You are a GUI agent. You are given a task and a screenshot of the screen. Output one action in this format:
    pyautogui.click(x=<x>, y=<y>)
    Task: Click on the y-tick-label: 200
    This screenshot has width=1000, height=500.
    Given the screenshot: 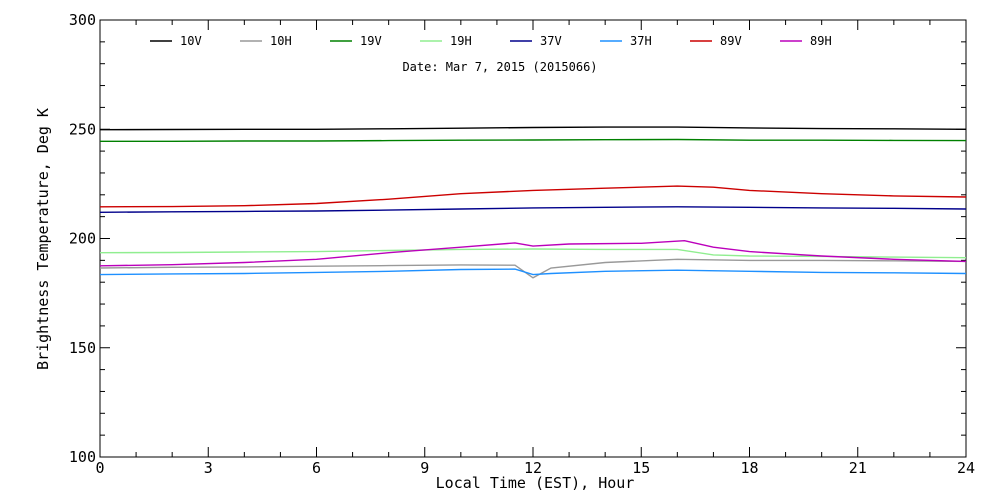 What is the action you would take?
    pyautogui.click(x=82, y=239)
    